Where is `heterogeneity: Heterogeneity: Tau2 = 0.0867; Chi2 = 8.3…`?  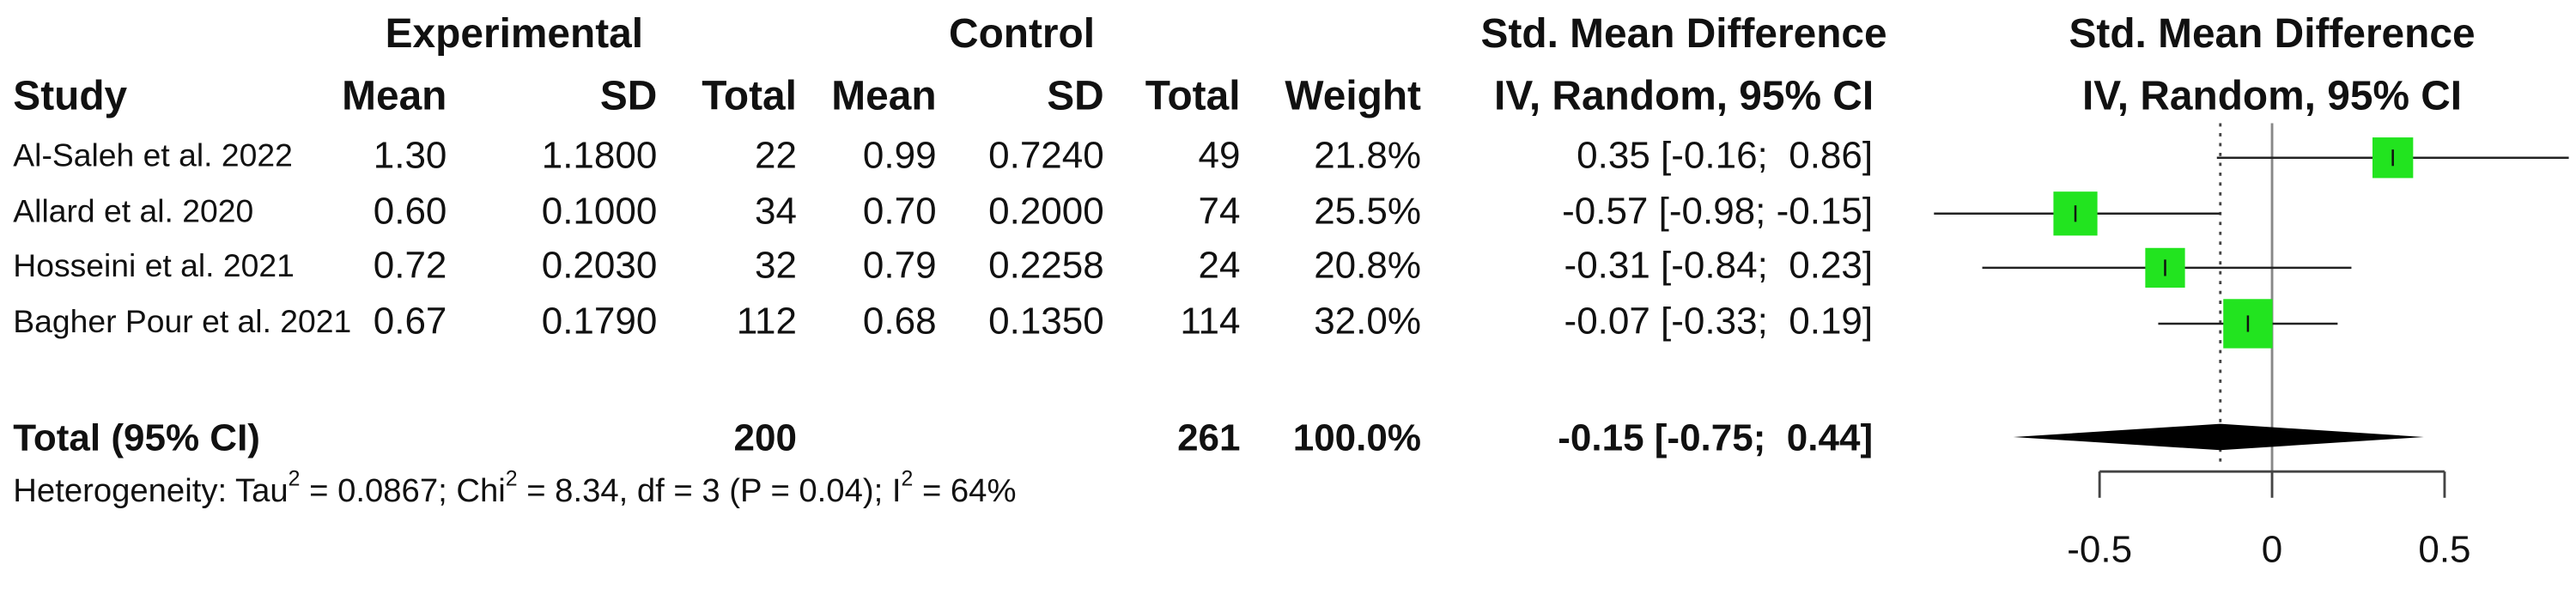 heterogeneity: Heterogeneity: Tau2 = 0.0867; Chi2 = 8.3… is located at coordinates (514, 488).